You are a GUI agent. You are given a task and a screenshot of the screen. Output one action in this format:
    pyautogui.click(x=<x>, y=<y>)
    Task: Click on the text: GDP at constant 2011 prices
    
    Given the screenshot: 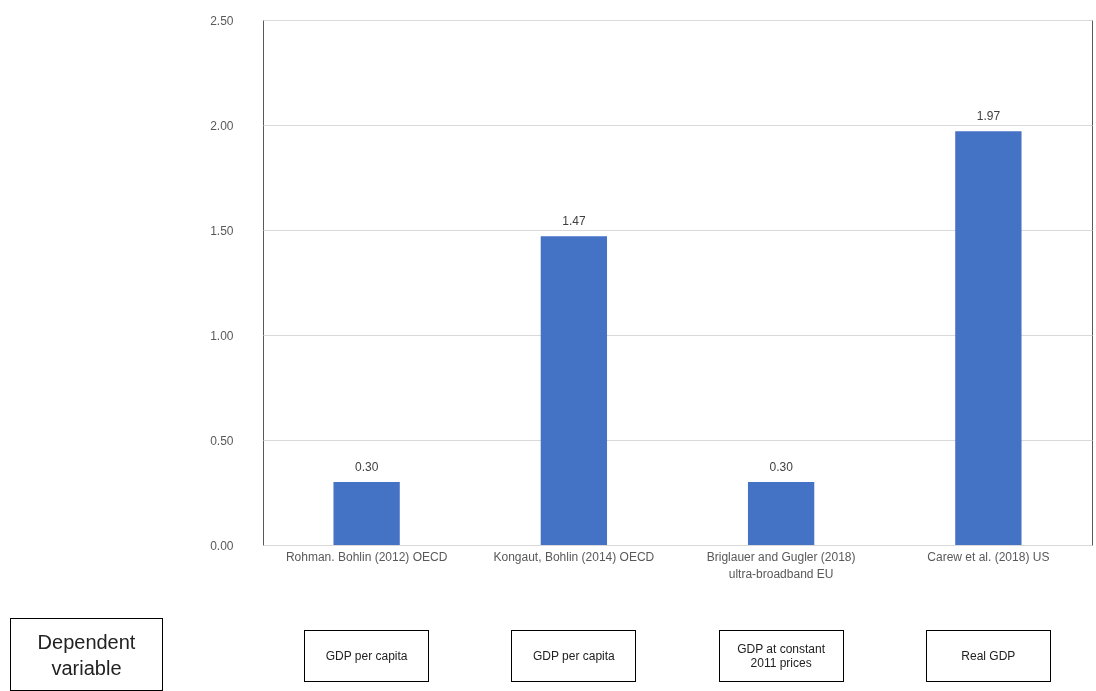 What is the action you would take?
    pyautogui.click(x=781, y=656)
    